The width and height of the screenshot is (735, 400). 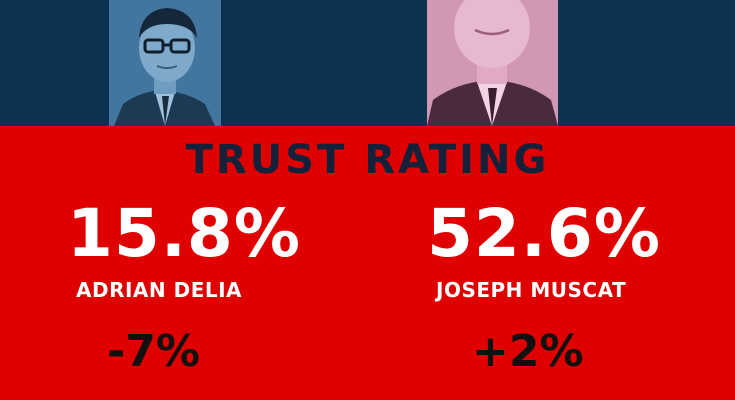 I want to click on change-value-muscat: +2%, so click(x=528, y=351).